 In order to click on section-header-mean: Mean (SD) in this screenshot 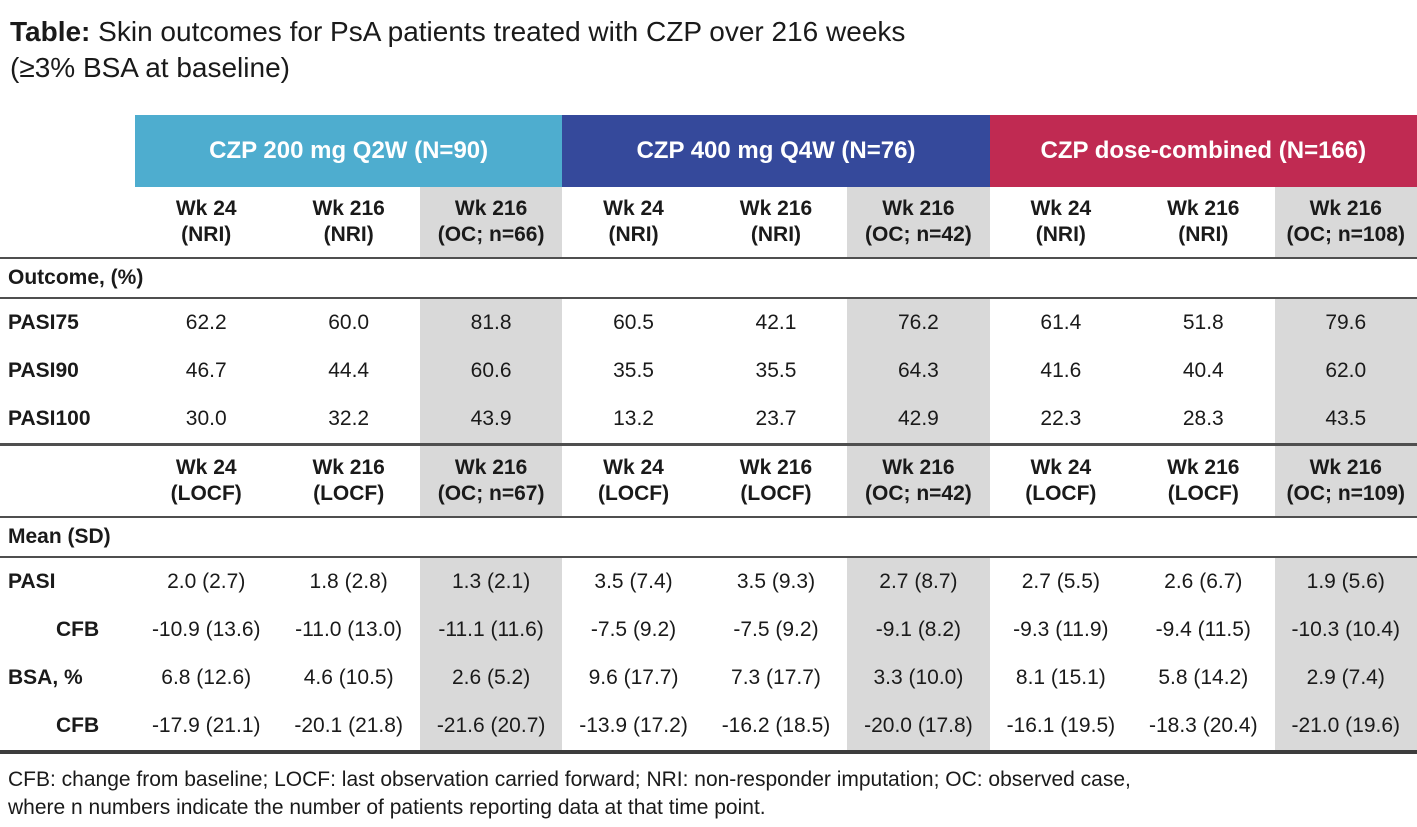, I will do `click(708, 537)`.